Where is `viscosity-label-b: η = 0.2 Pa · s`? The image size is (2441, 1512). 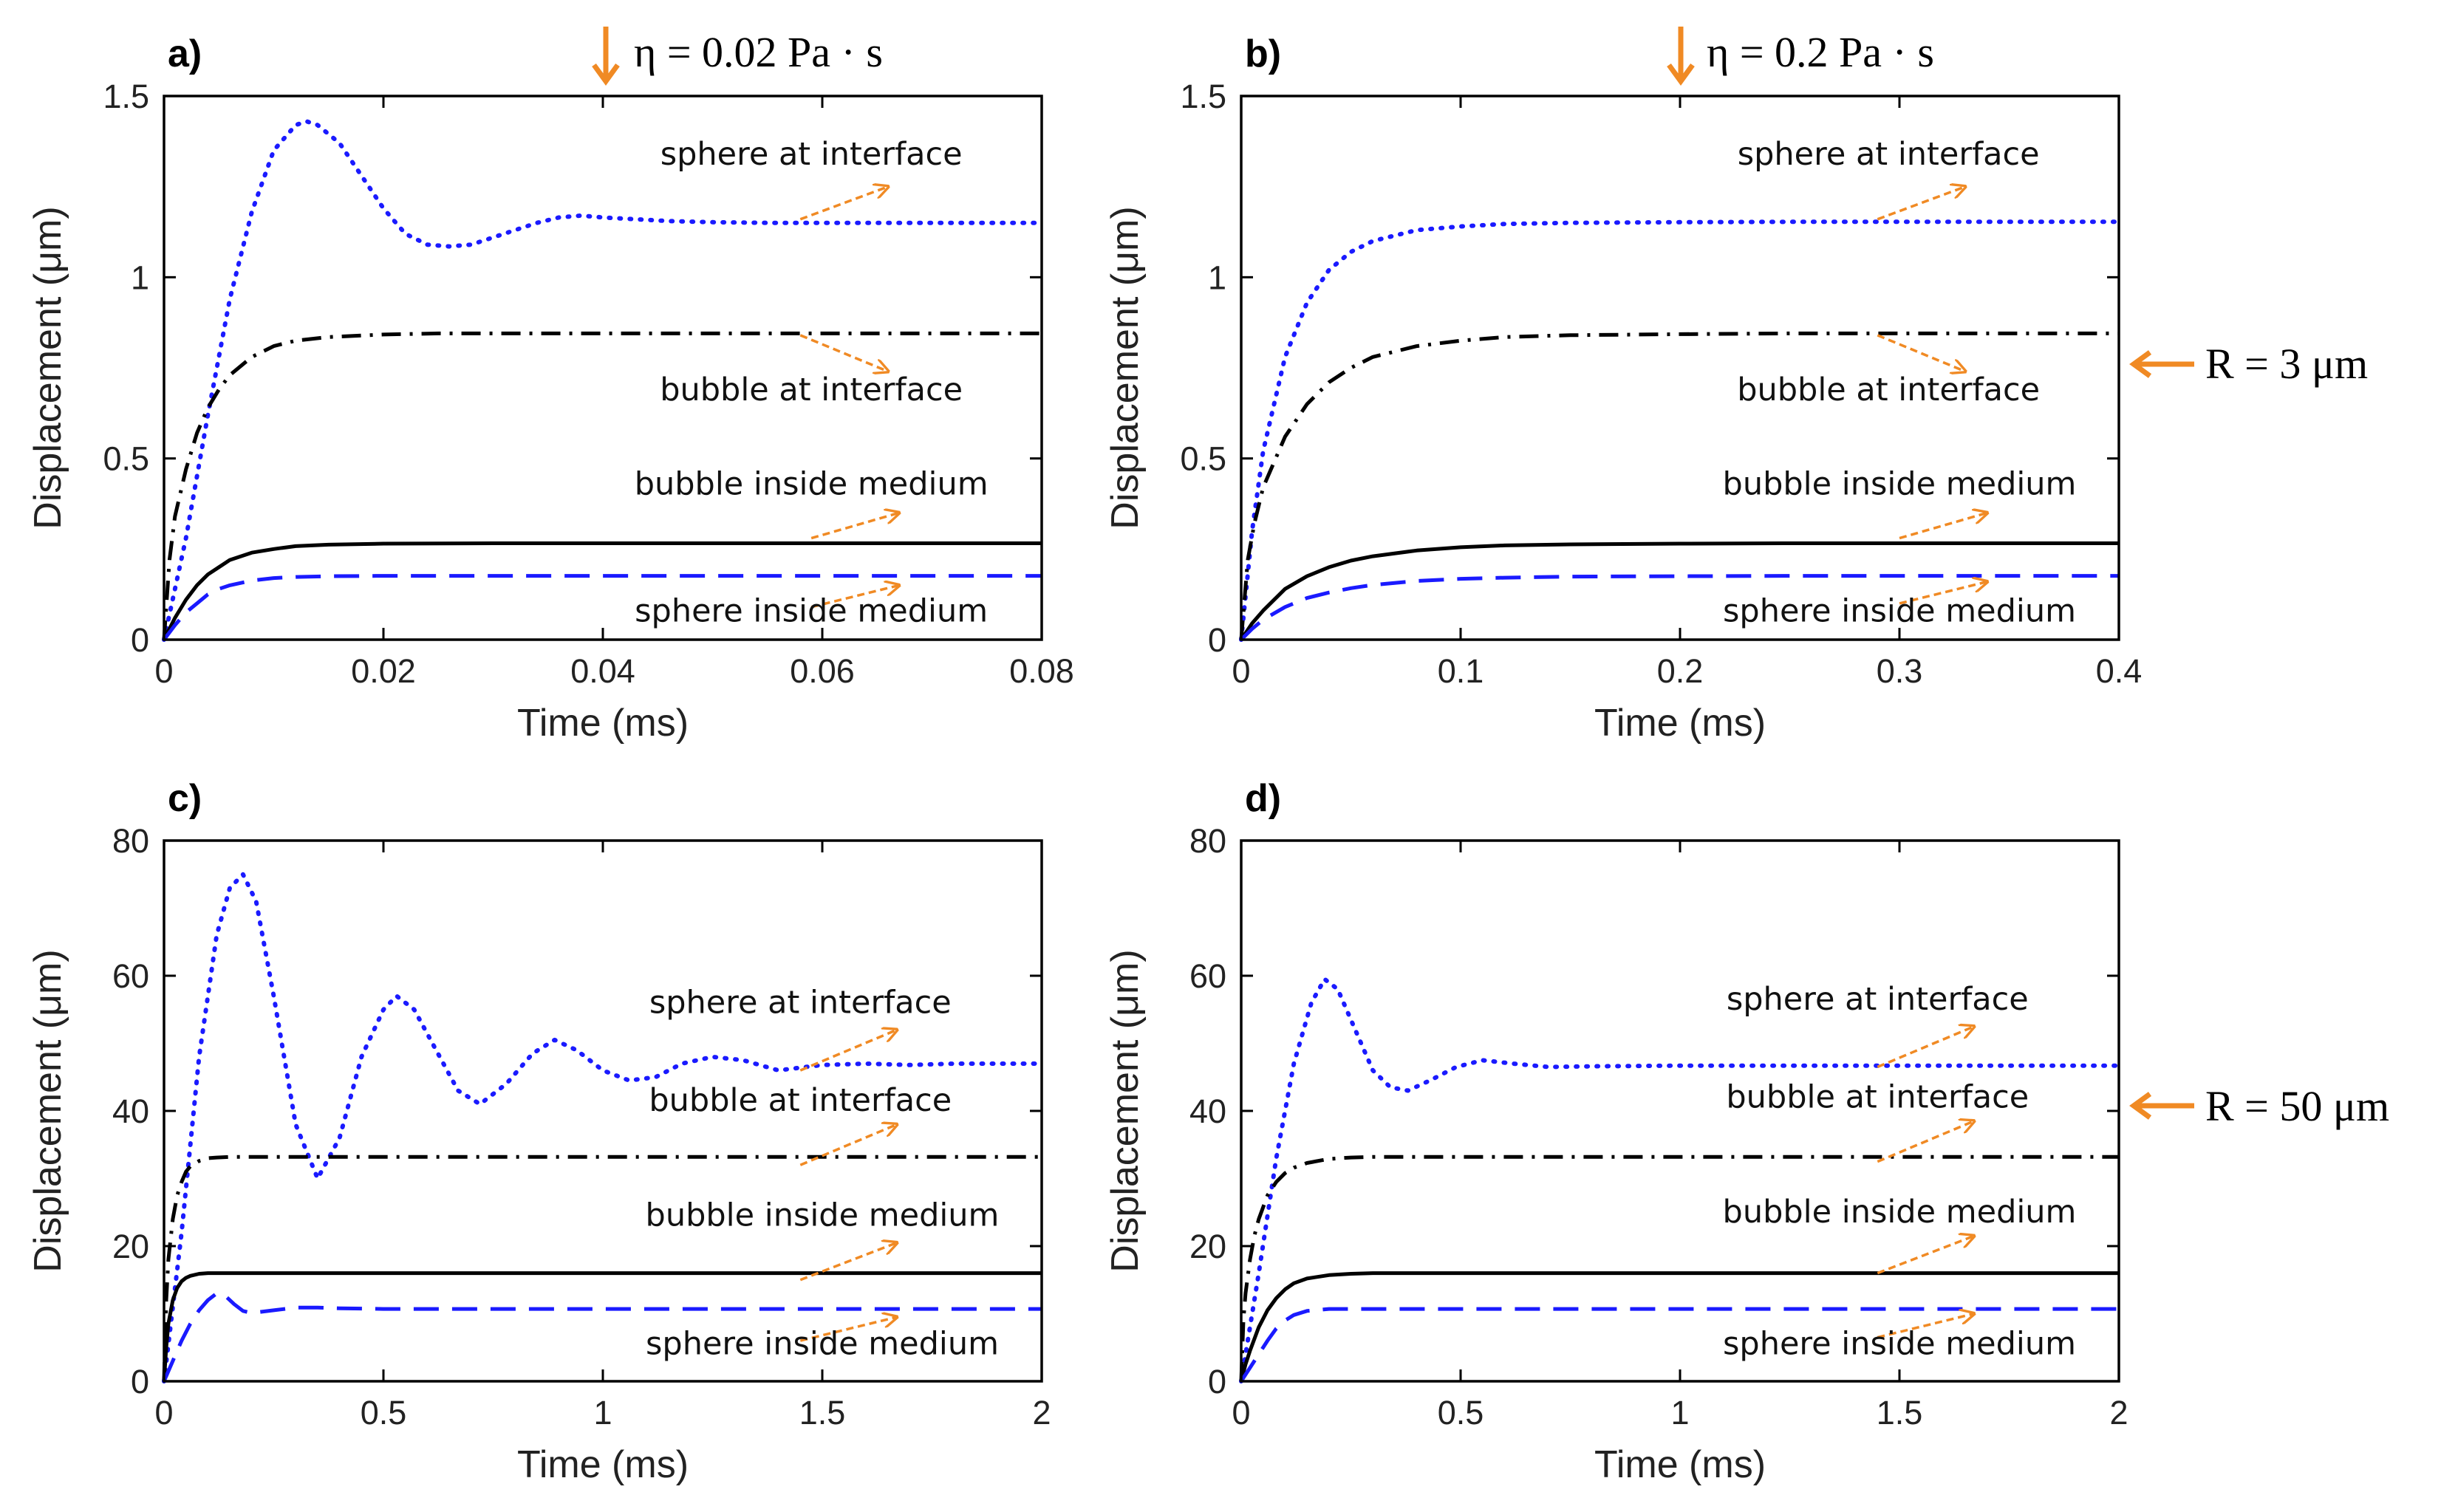 viscosity-label-b: η = 0.2 Pa · s is located at coordinates (1820, 52).